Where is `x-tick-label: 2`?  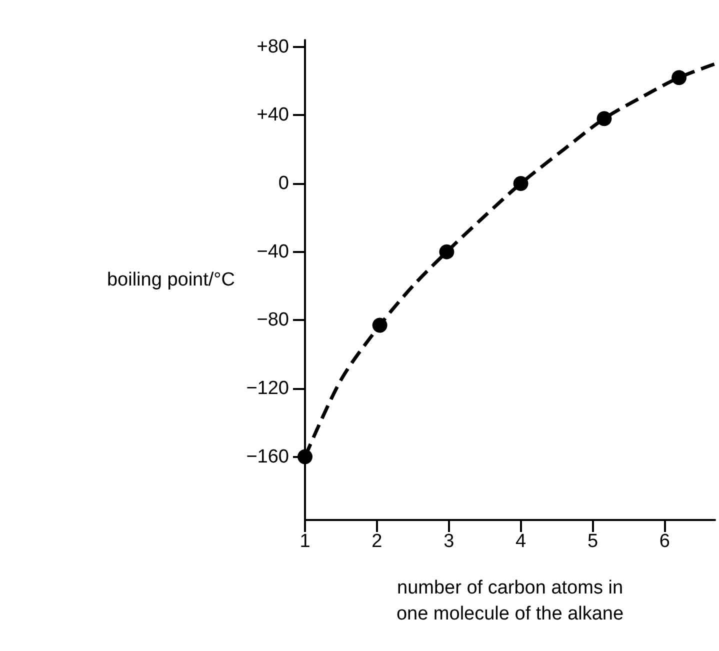 x-tick-label: 2 is located at coordinates (377, 541).